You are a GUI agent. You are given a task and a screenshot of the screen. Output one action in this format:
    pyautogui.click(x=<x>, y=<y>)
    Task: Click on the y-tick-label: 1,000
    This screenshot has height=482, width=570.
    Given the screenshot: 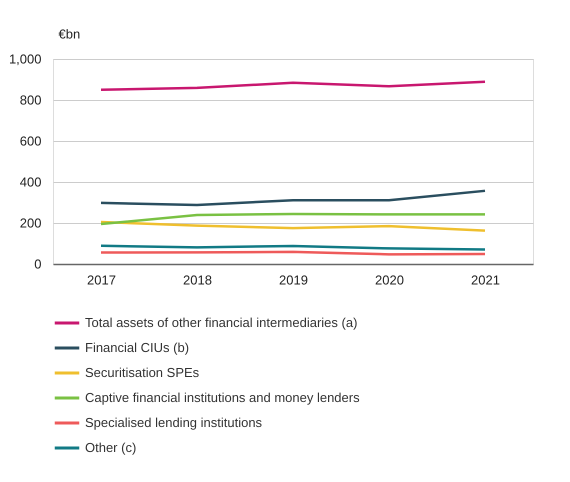 What is the action you would take?
    pyautogui.click(x=25, y=59)
    